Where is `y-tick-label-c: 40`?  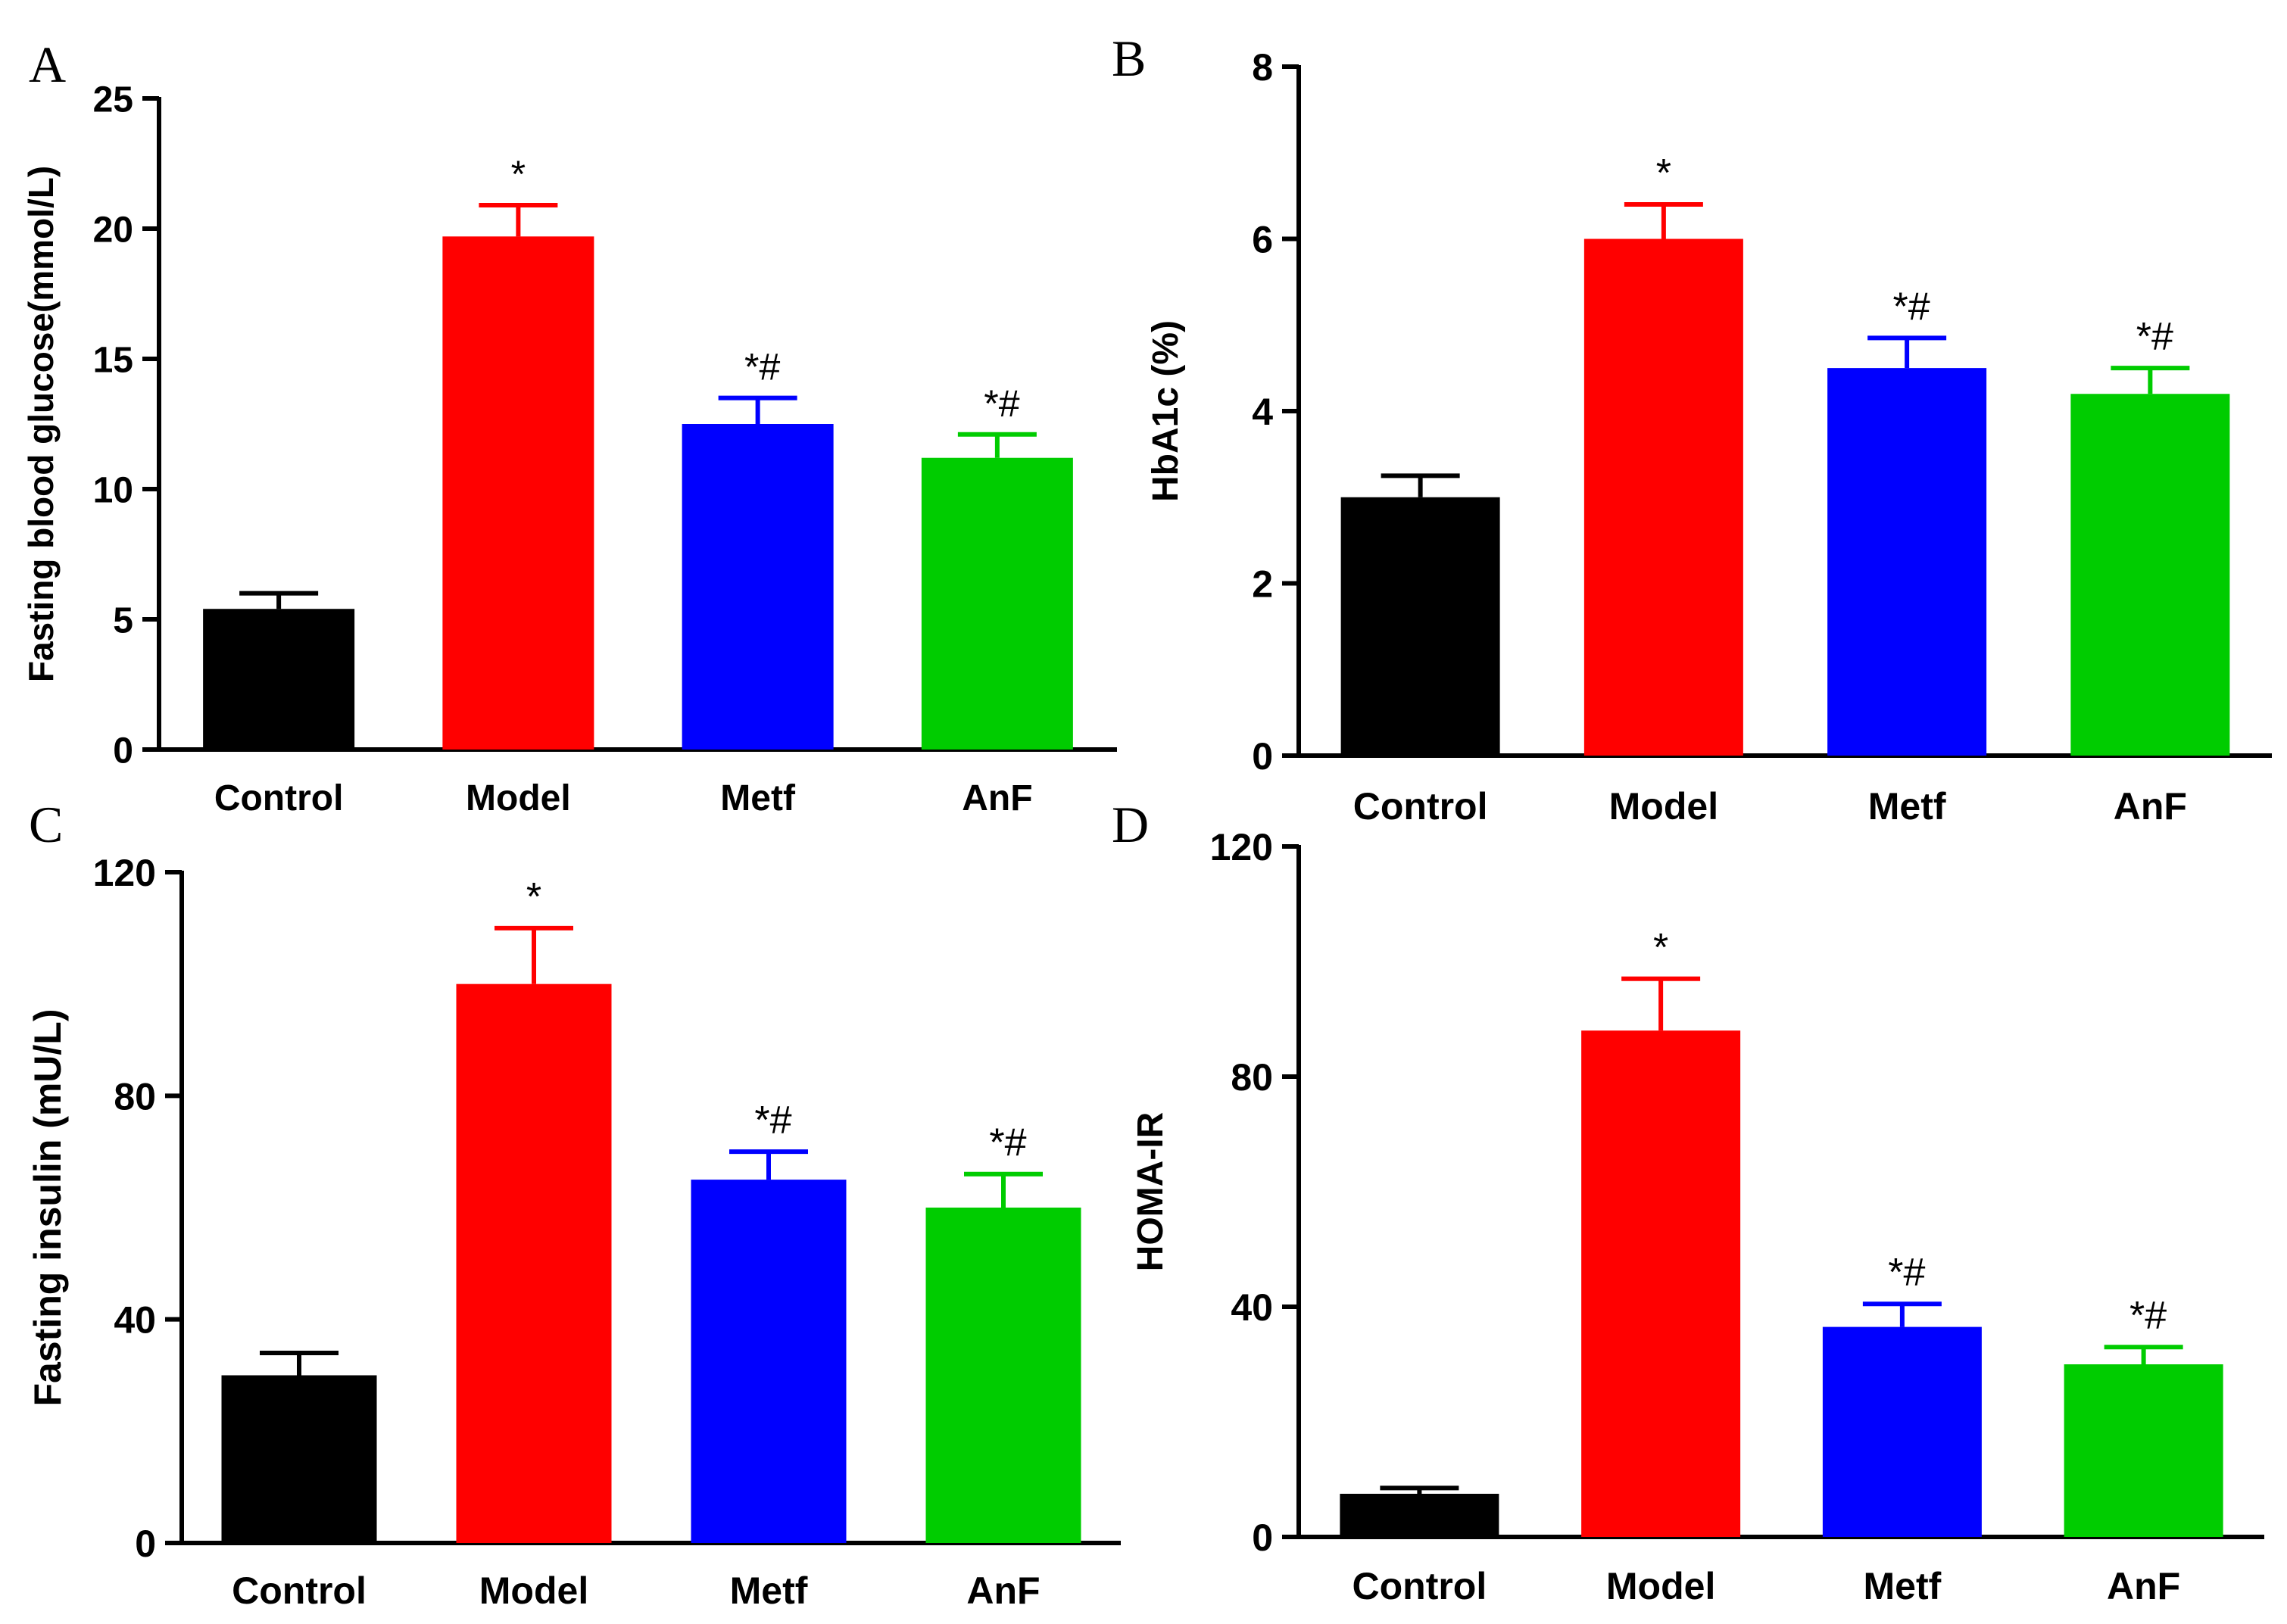 y-tick-label-c: 40 is located at coordinates (135, 1320).